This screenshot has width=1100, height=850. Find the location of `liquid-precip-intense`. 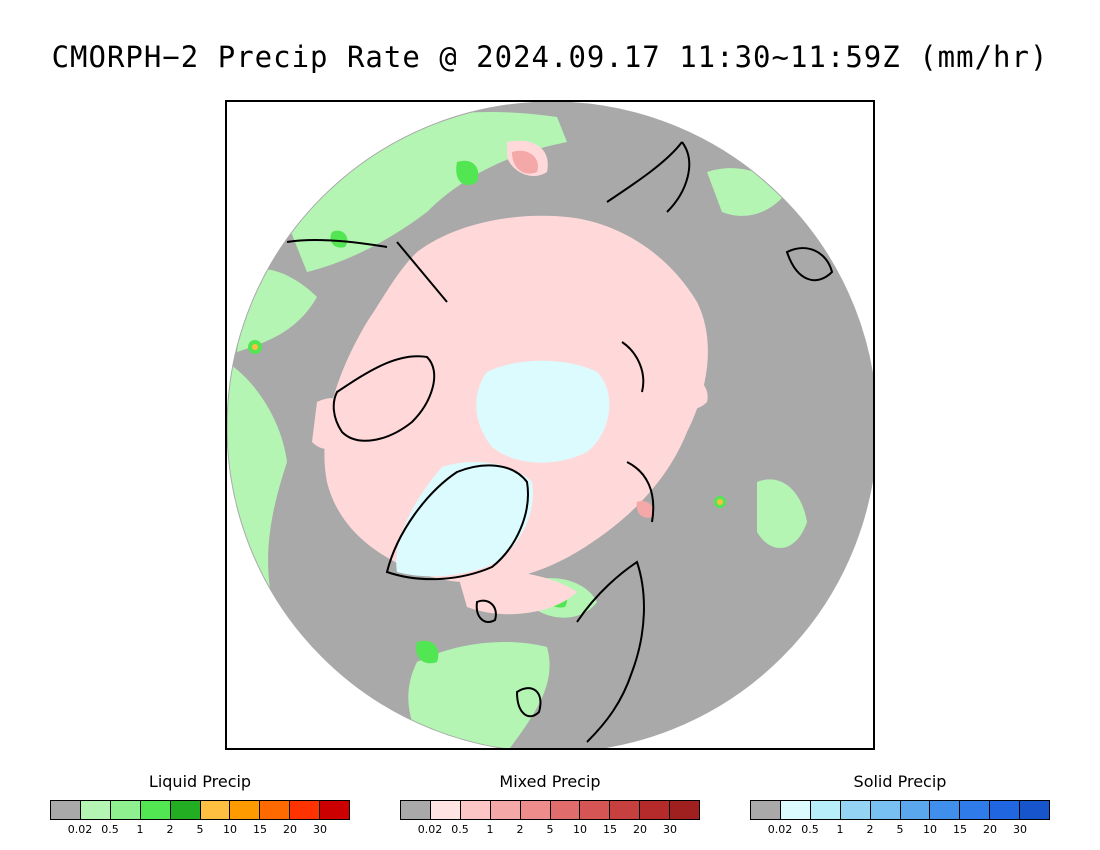

liquid-precip-intense is located at coordinates (487, 424).